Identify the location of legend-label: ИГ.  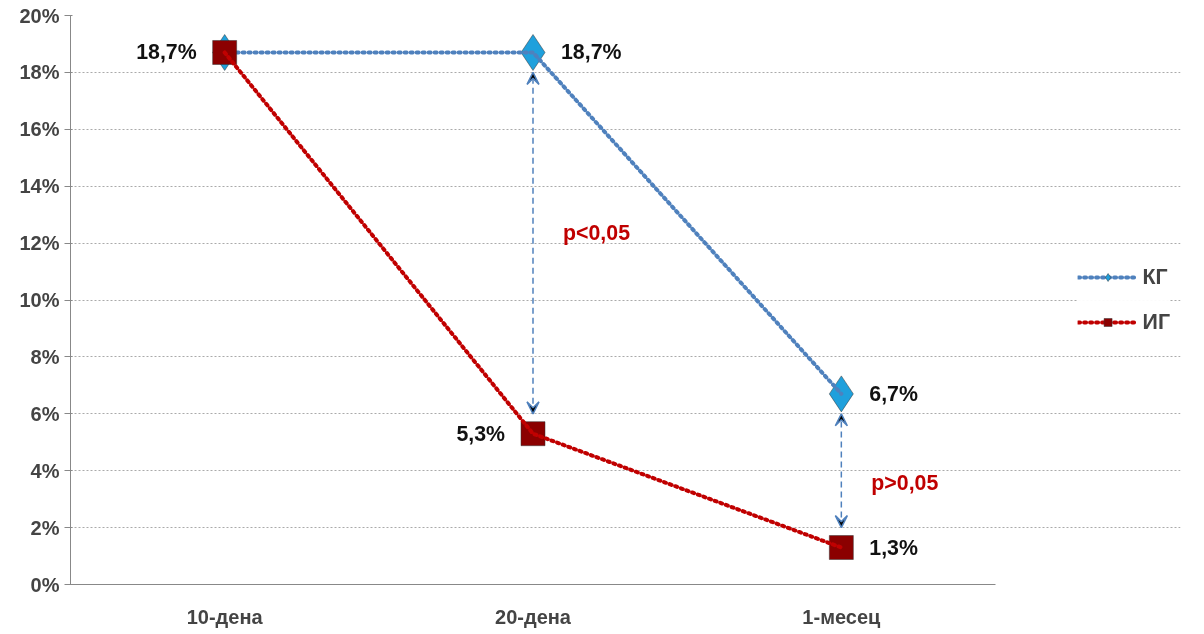
(1156, 322).